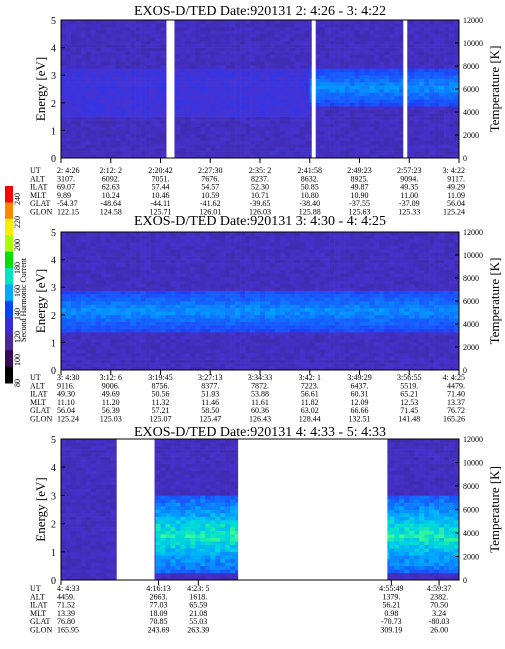  What do you see at coordinates (409, 195) in the screenshot?
I see `orbit-cell: 11.00` at bounding box center [409, 195].